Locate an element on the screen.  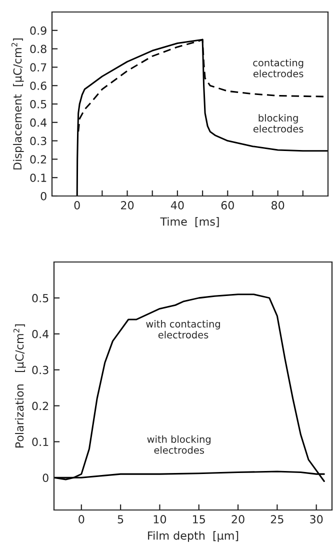
annotation: contacting electrodes is located at coordinates (278, 68).